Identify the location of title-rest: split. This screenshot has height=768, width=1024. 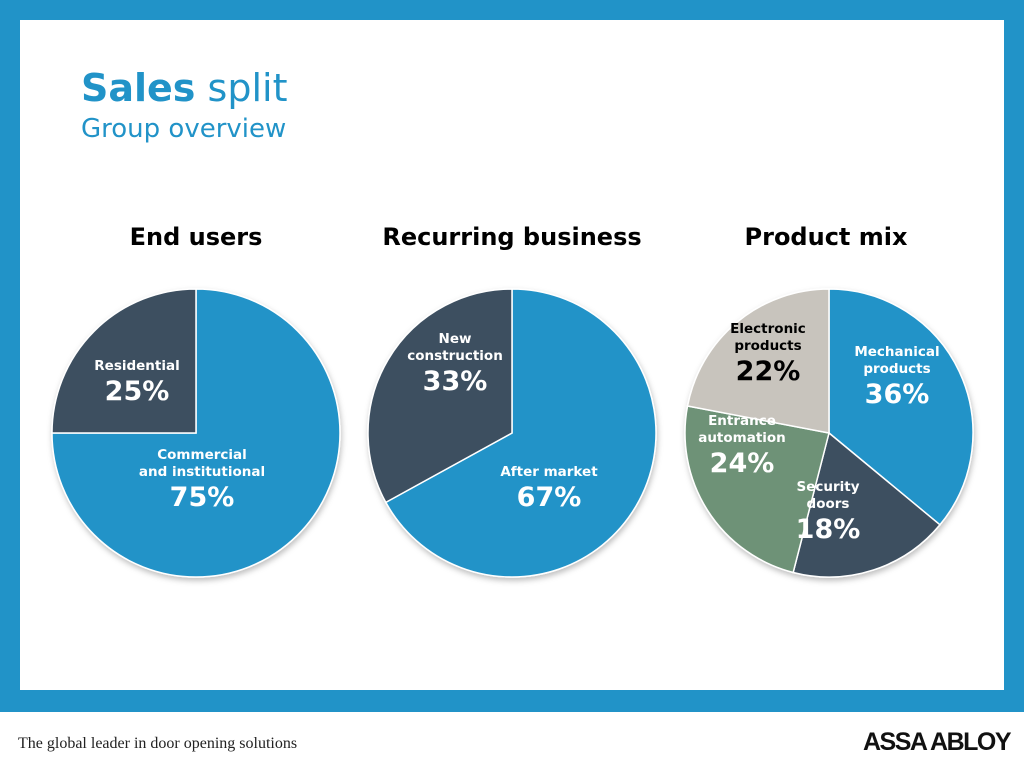
(247, 88).